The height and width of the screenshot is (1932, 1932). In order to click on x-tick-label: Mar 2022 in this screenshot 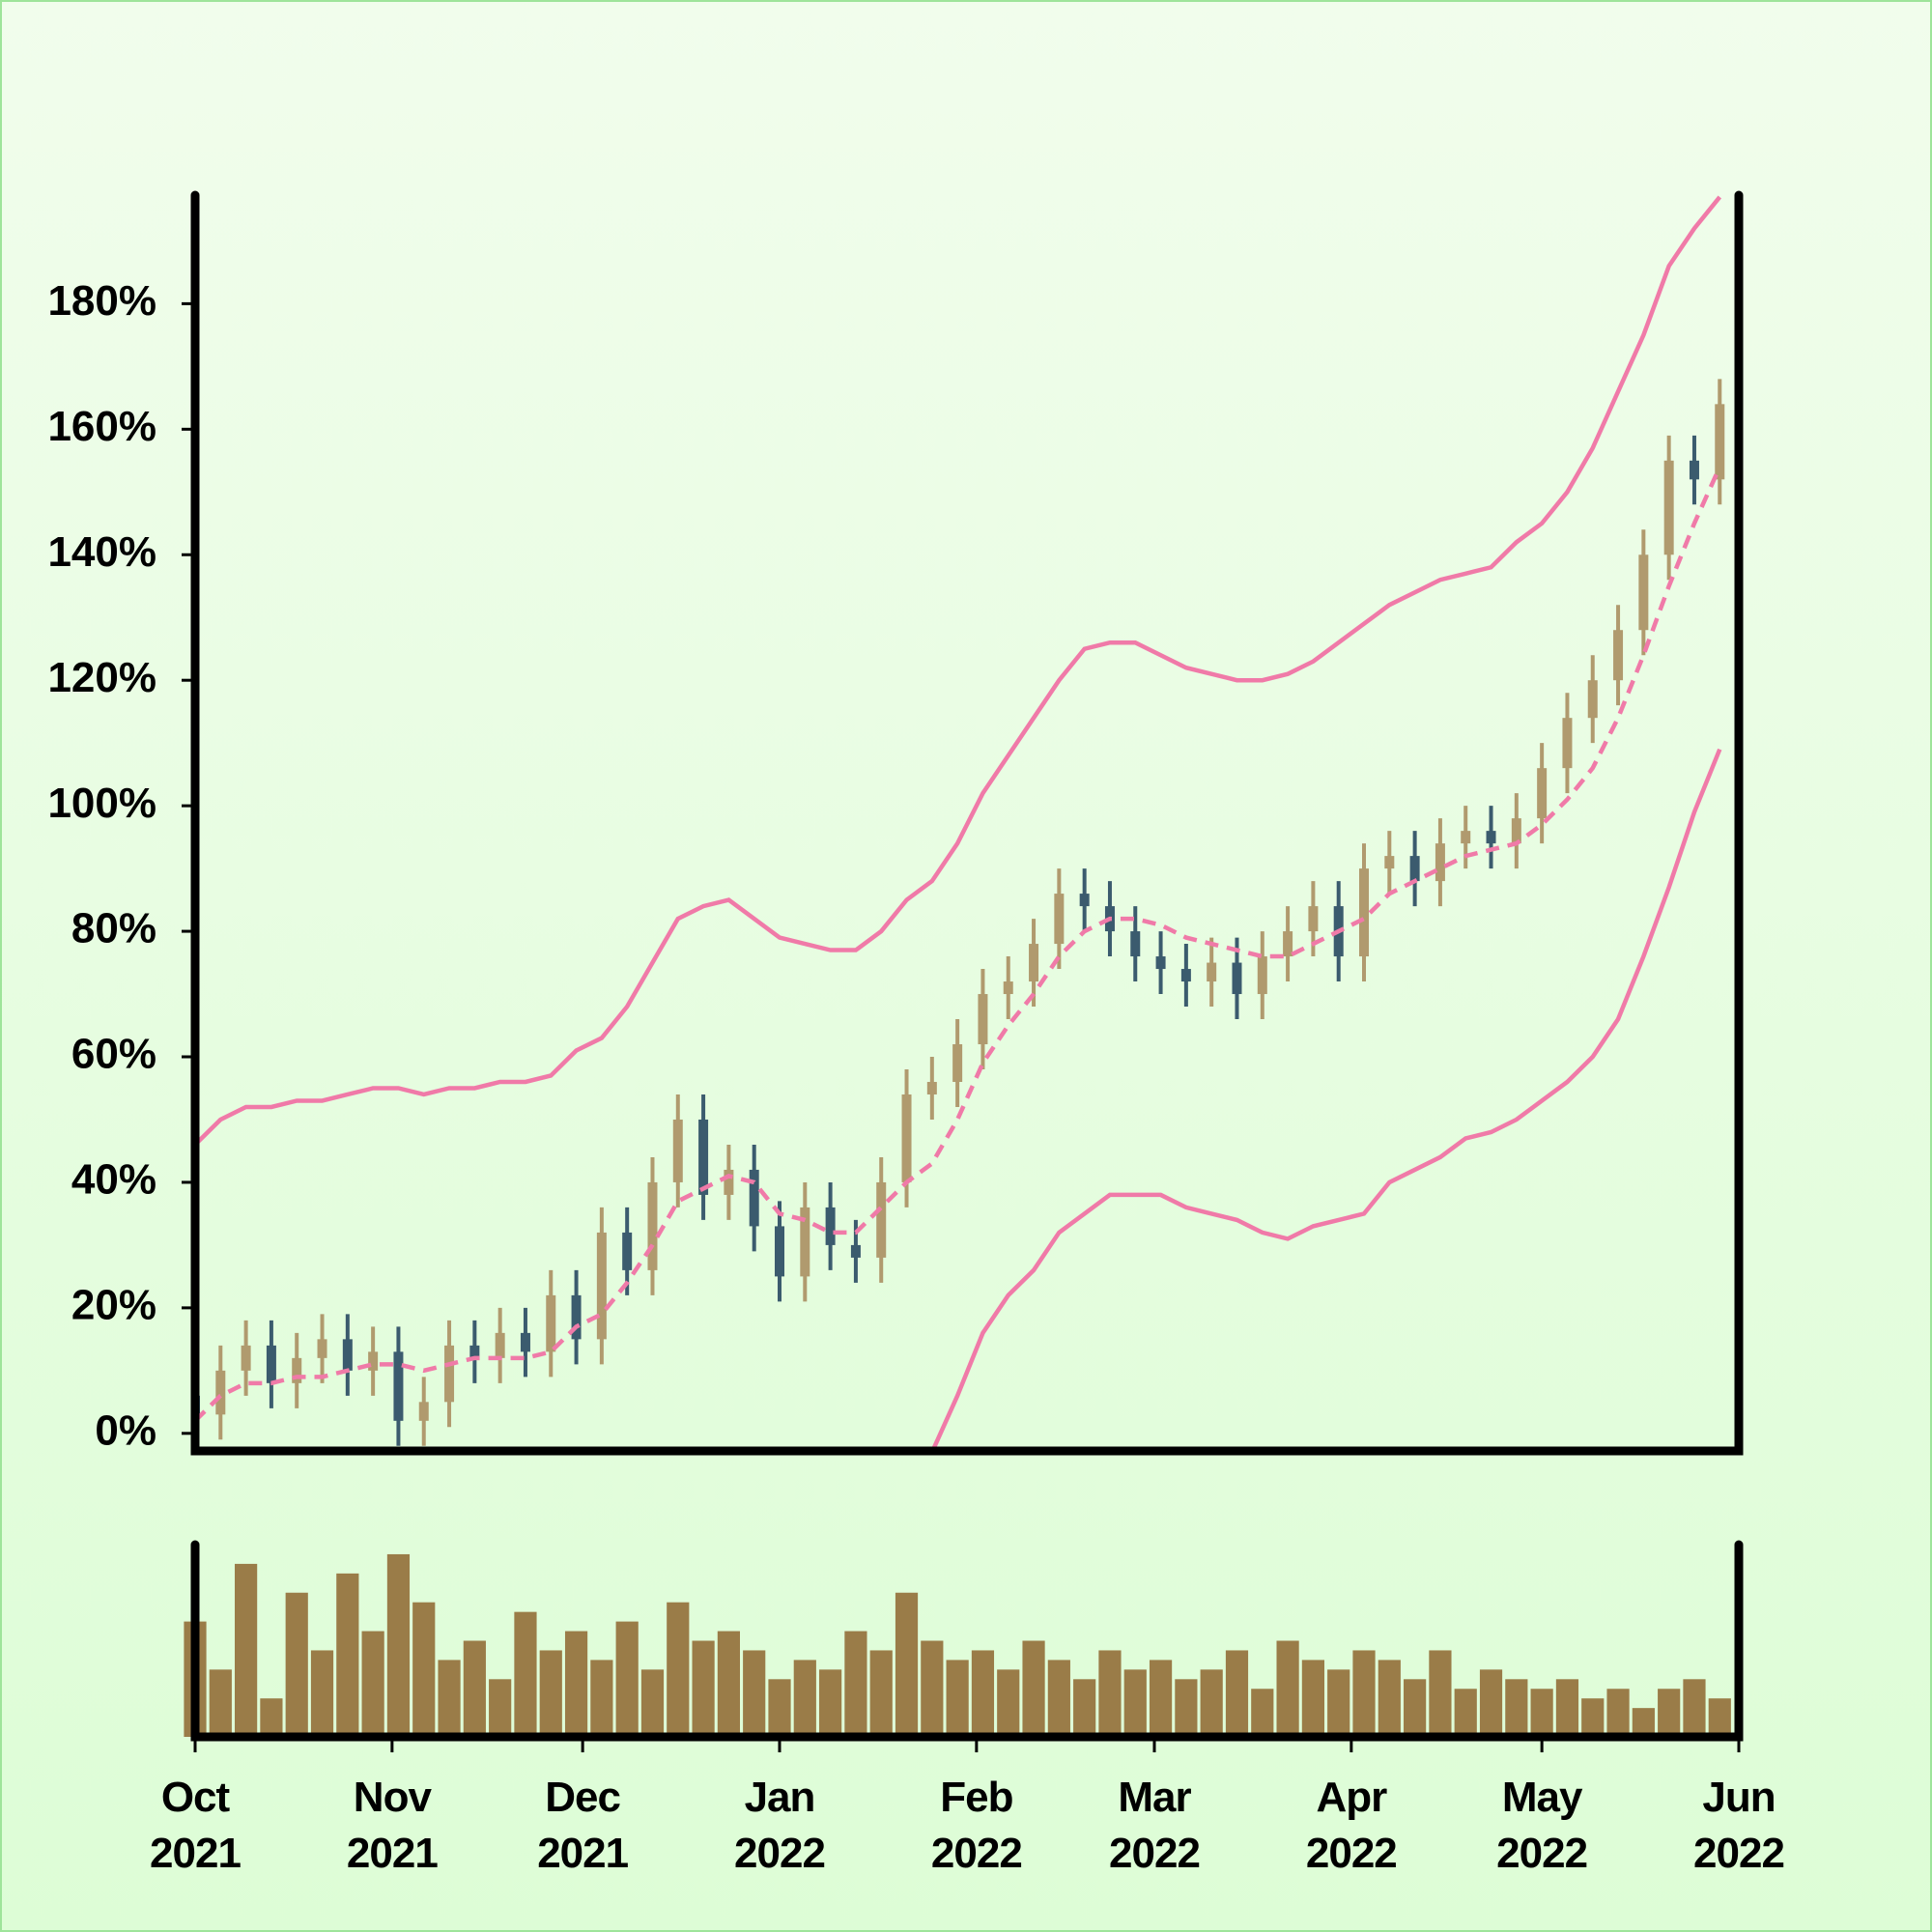, I will do `click(1155, 1825)`.